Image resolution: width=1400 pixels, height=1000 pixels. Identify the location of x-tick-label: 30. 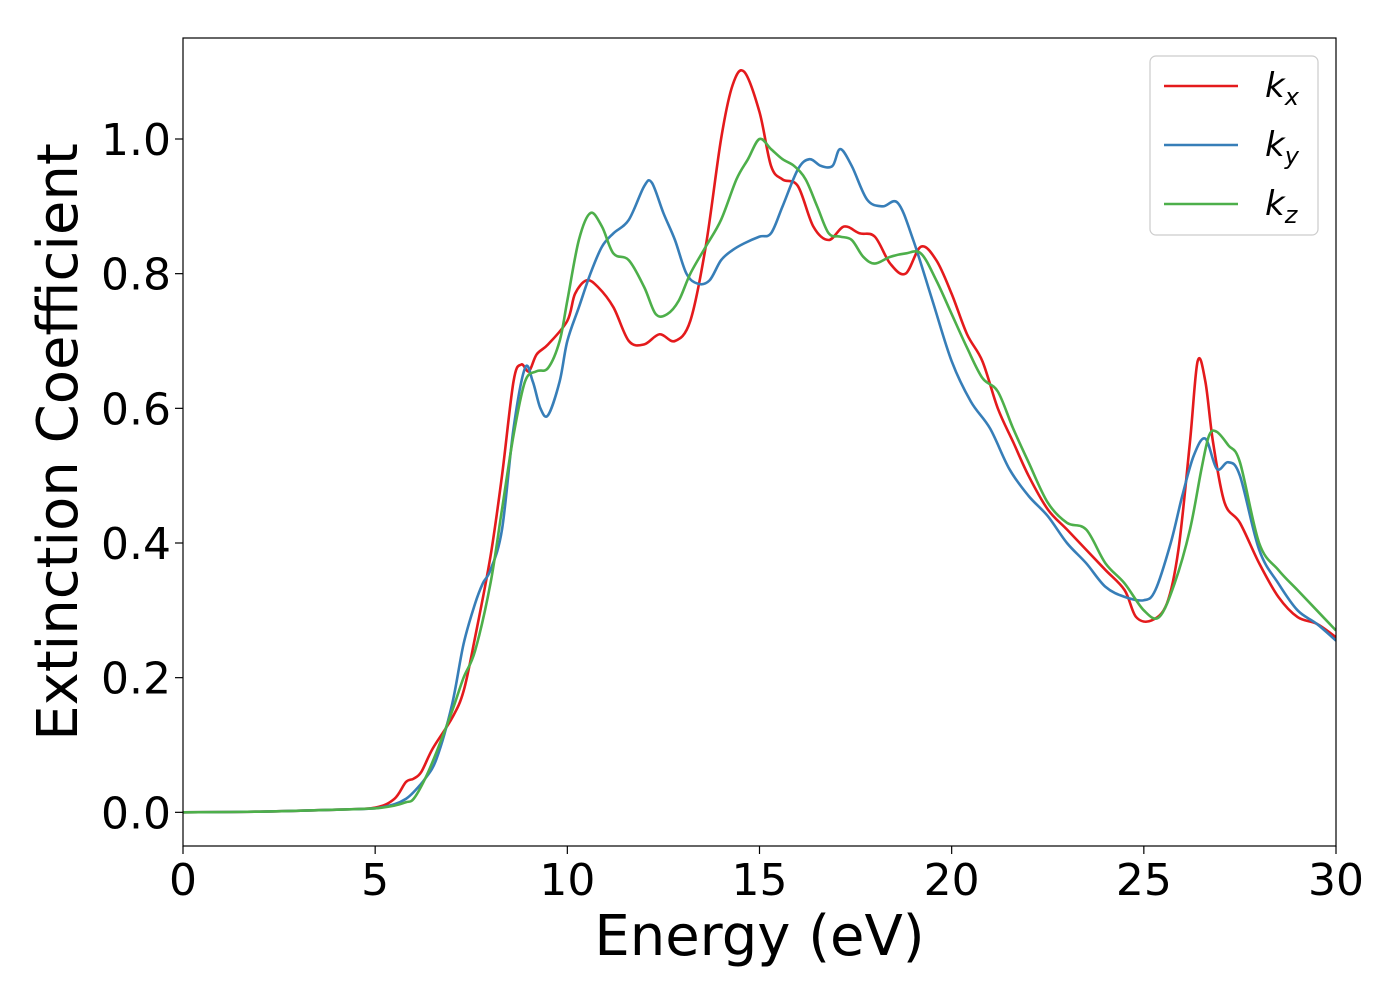
(1336, 880).